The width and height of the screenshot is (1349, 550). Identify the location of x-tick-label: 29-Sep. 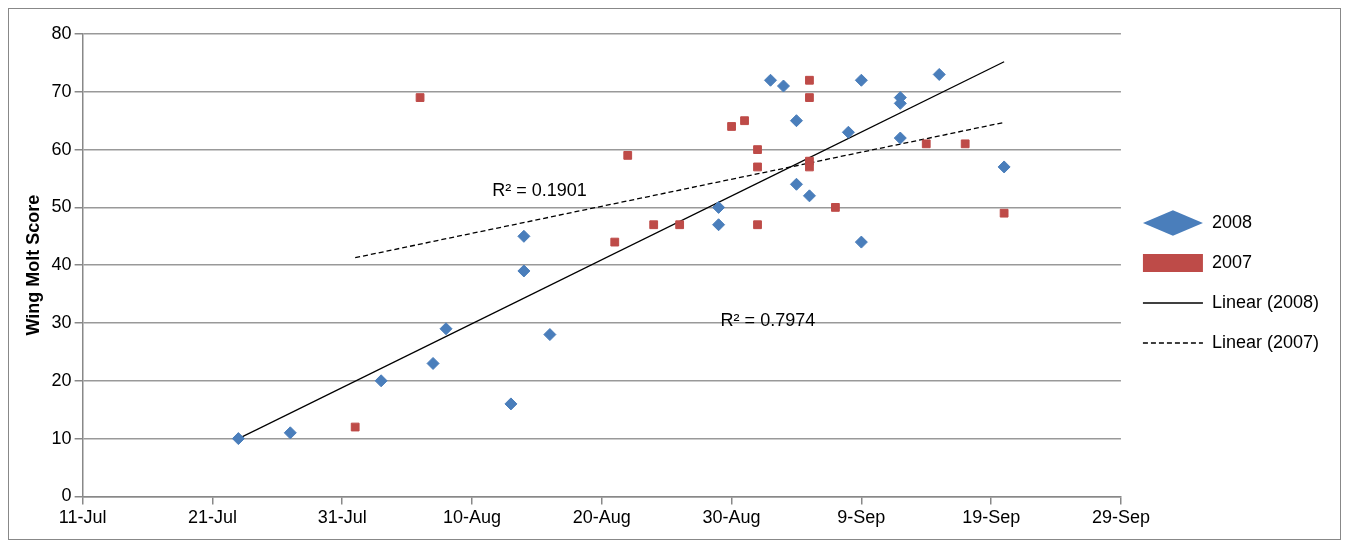
(1120, 517).